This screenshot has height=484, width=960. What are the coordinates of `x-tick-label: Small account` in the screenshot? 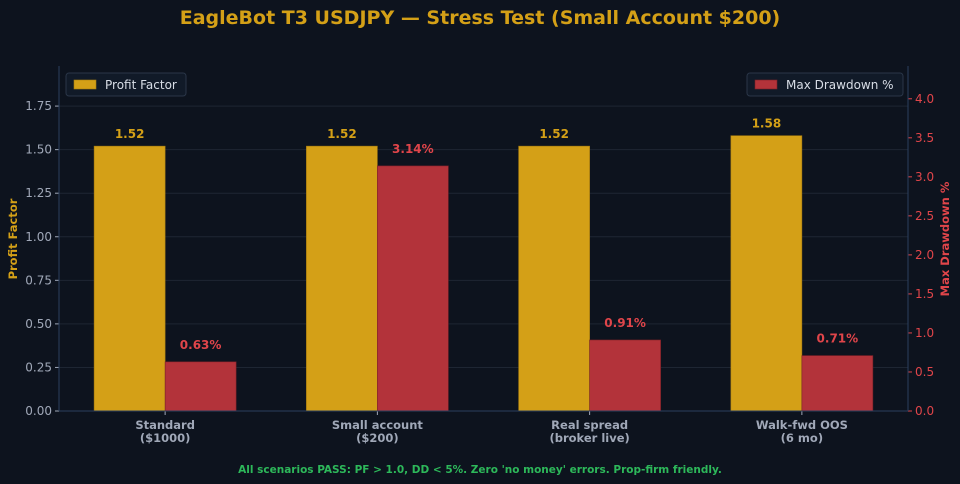 It's located at (378, 425).